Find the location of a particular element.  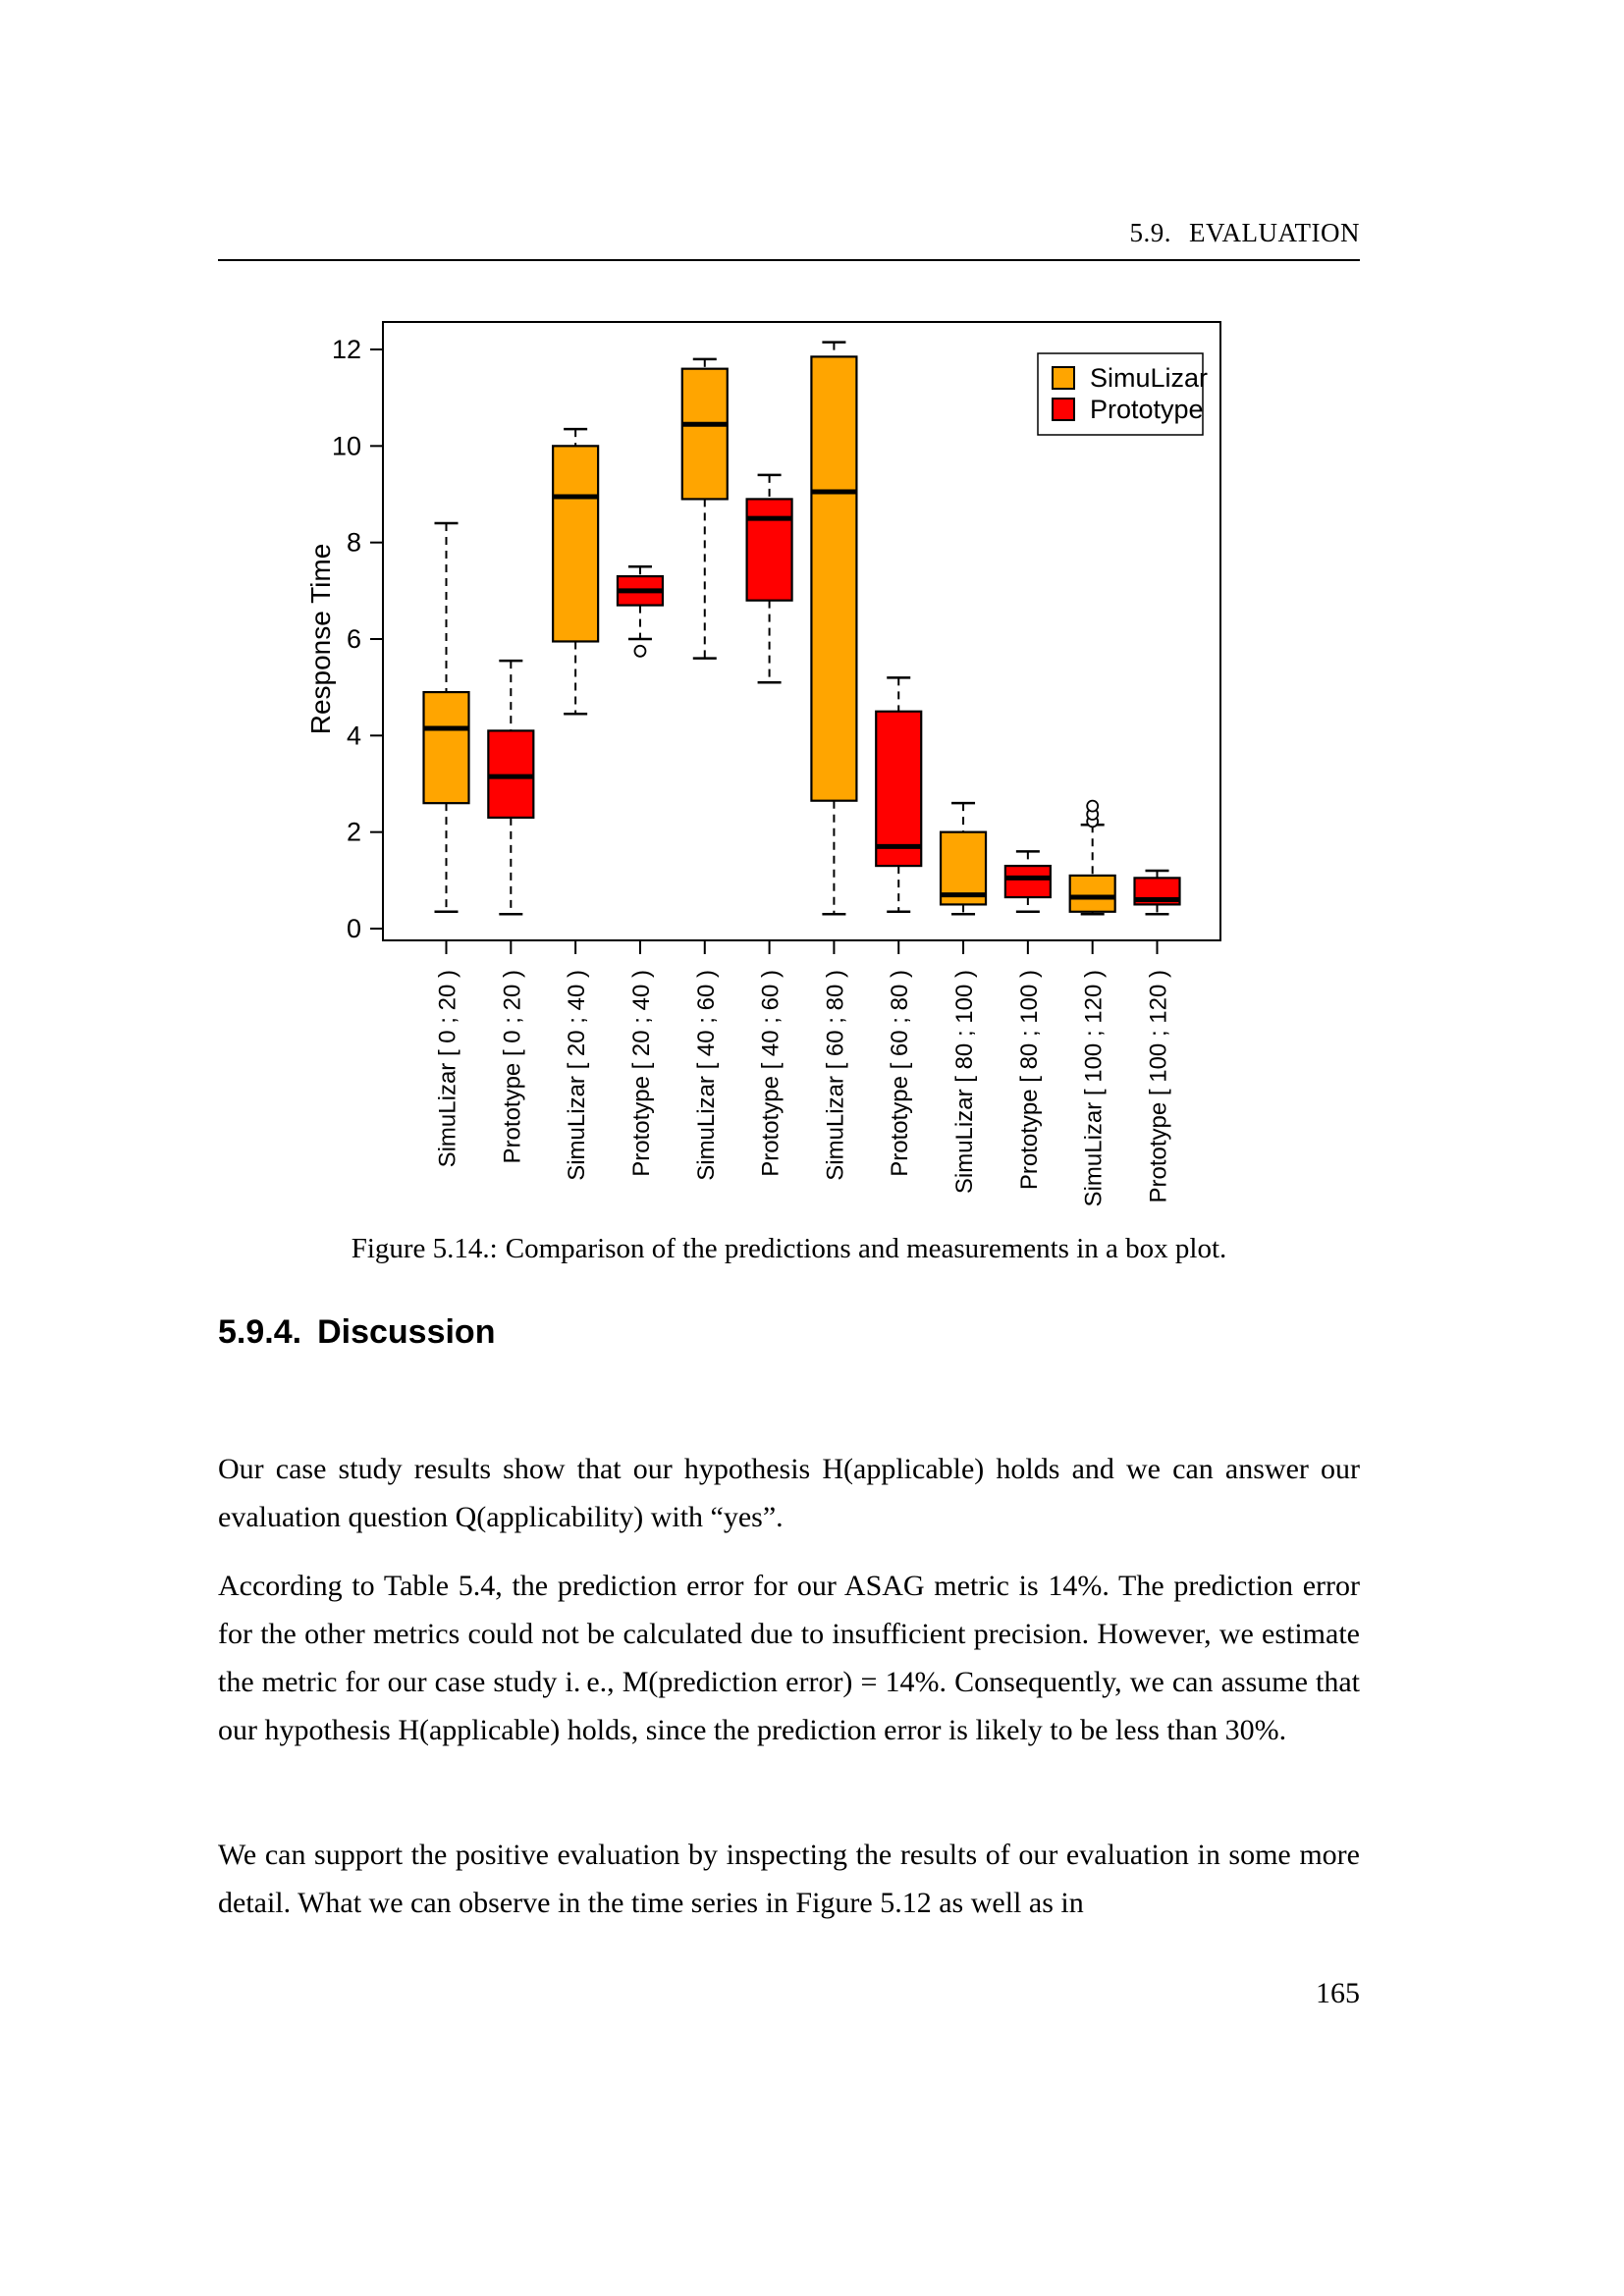

section-heading-title: Discussion is located at coordinates (406, 1332).